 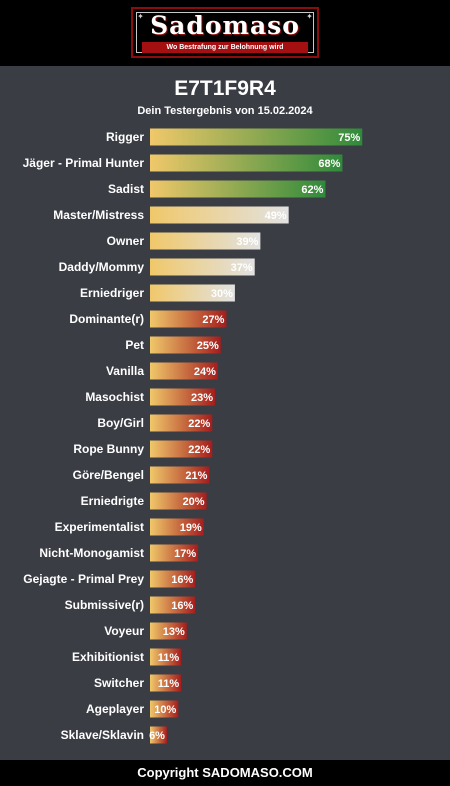 I want to click on category-label: Erniedriger, so click(x=112, y=293).